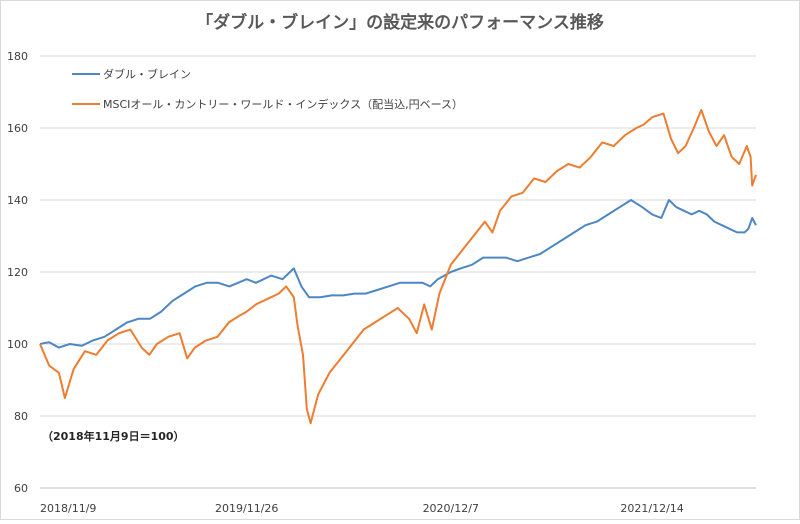  What do you see at coordinates (17, 200) in the screenshot?
I see `y-tick-label-140: 140` at bounding box center [17, 200].